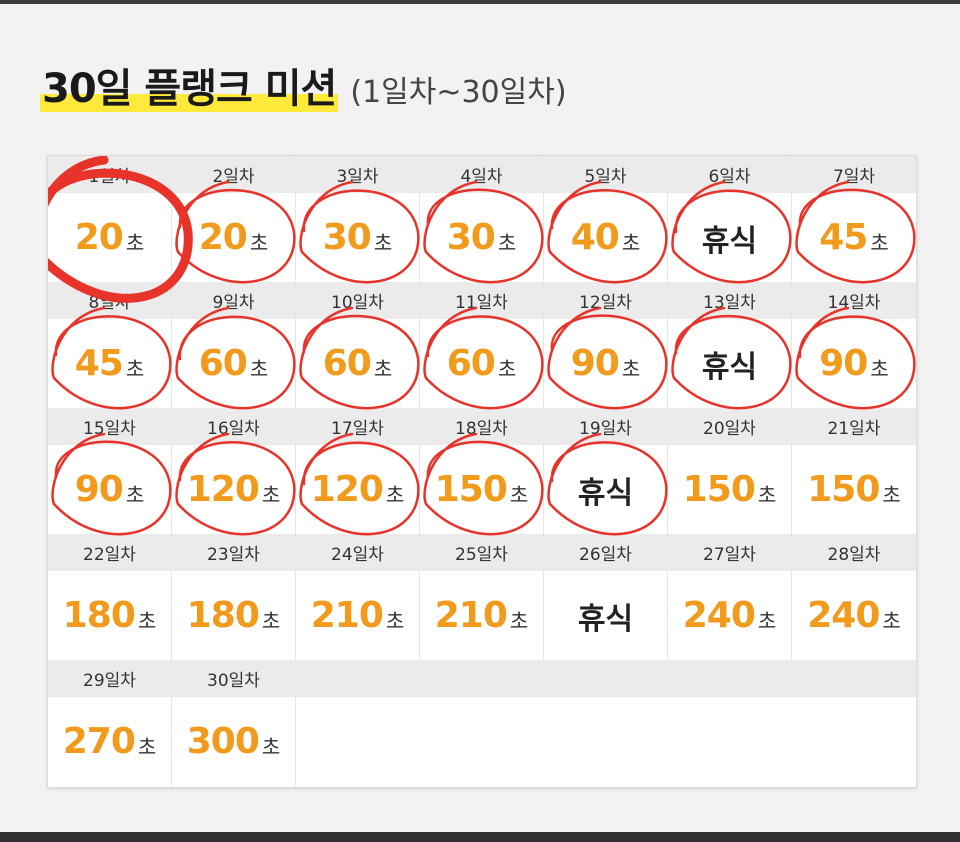  Describe the element at coordinates (854, 300) in the screenshot. I see `day-label: 14일차` at that location.